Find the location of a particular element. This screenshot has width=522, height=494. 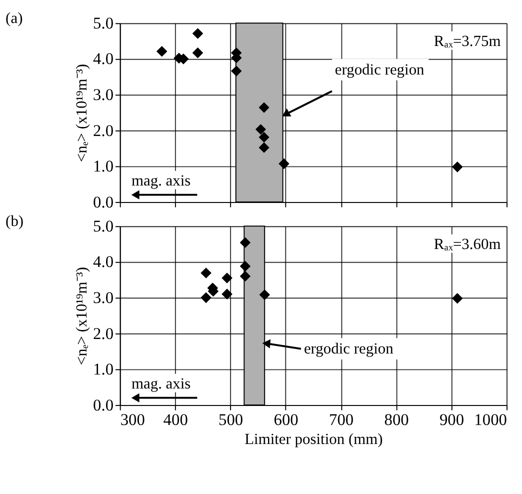

x-tick-label: 600 is located at coordinates (286, 419).